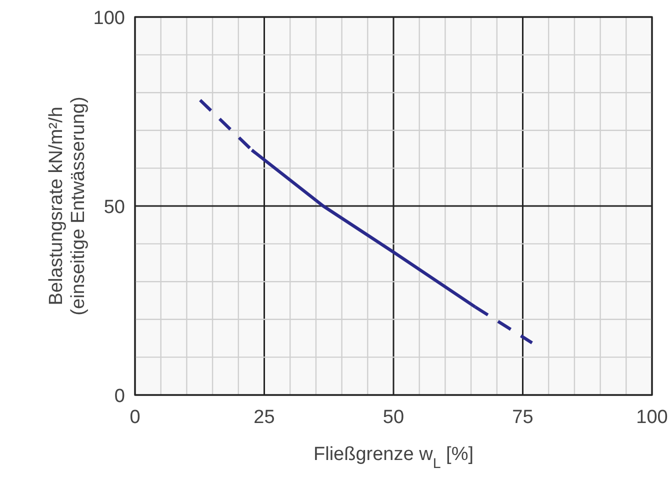  I want to click on y-tick-label: 50, so click(114, 207).